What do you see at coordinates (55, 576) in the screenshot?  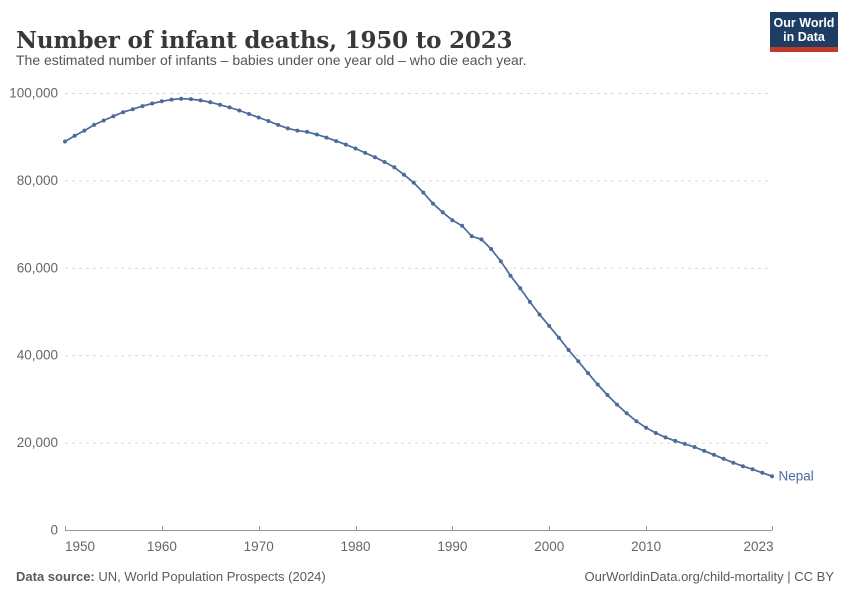 I see `data-source-label: Data source:` at bounding box center [55, 576].